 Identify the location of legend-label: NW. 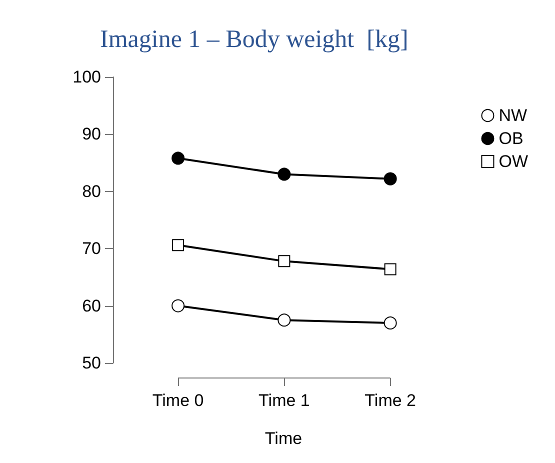
(513, 115).